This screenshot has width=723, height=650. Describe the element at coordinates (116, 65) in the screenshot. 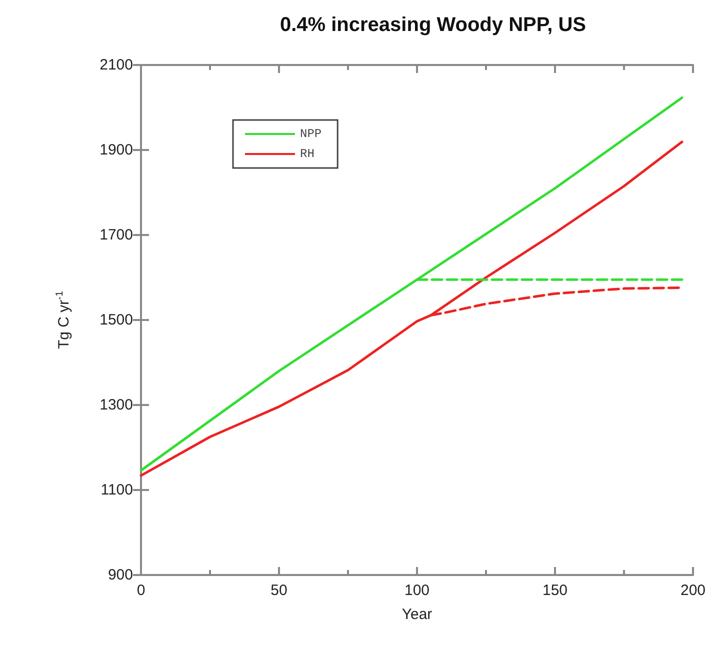

I see `y-tick-label: 2100` at that location.